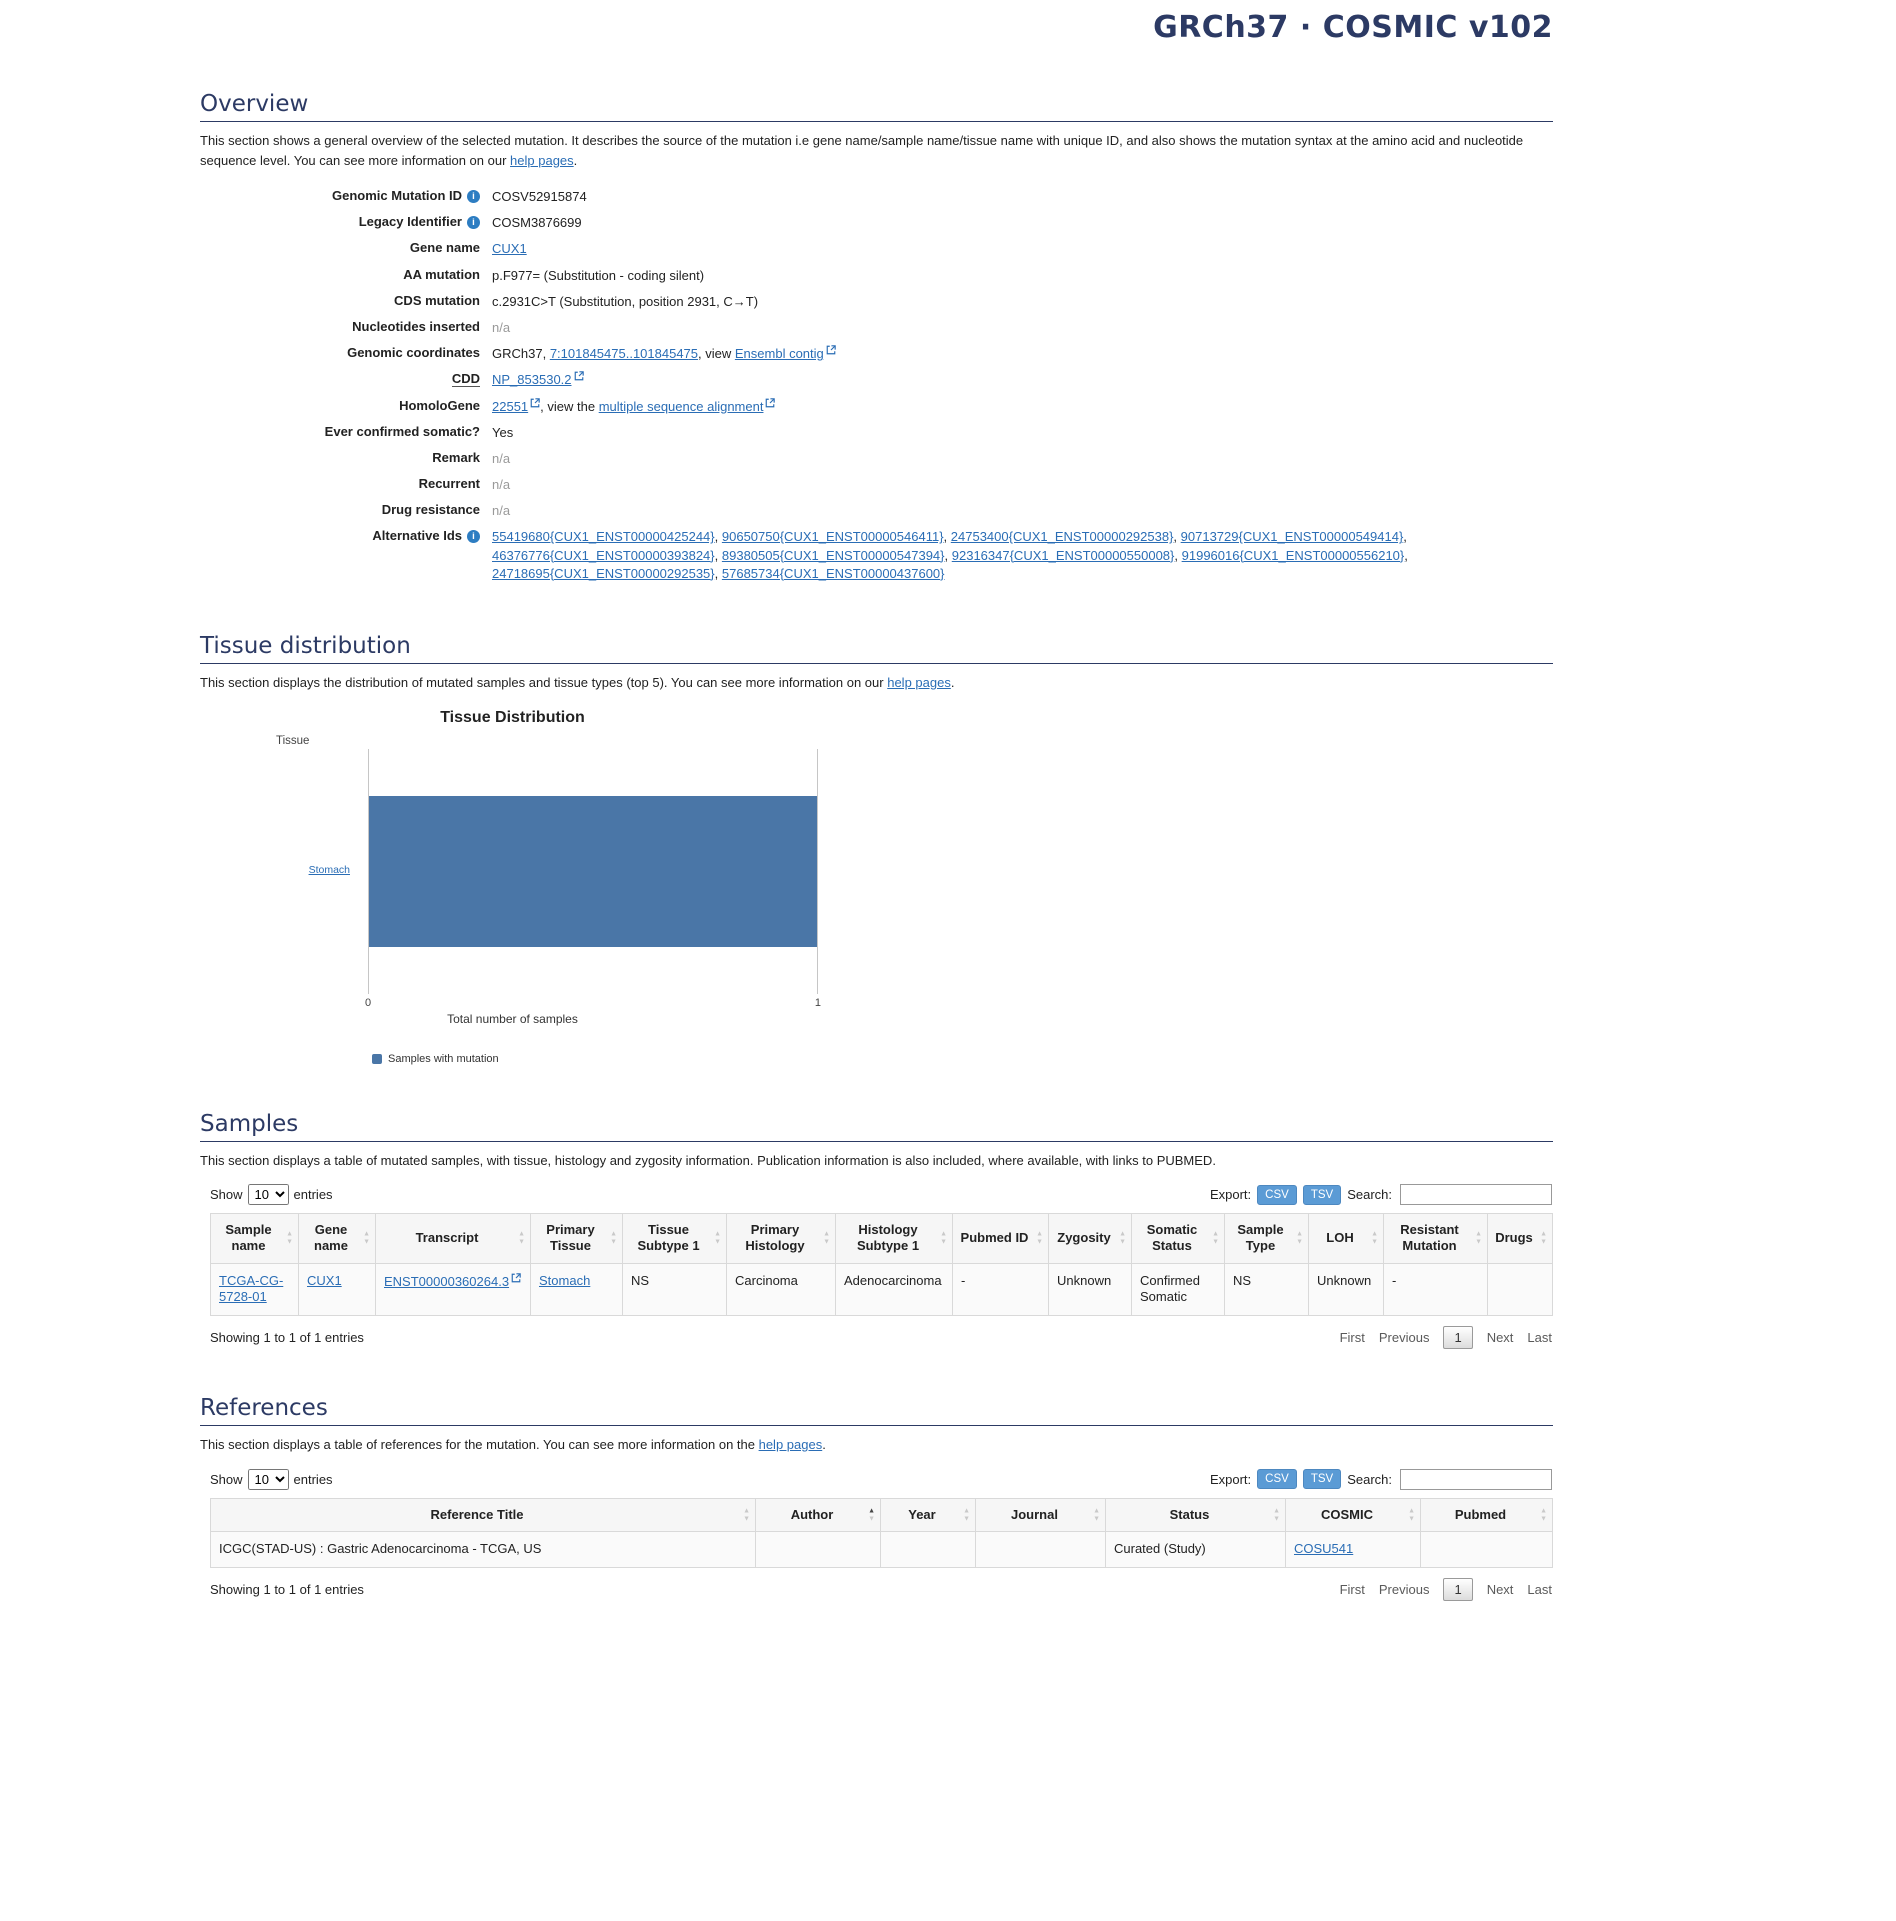 This screenshot has width=1896, height=1921. I want to click on column-header: Resistant Mutation ▲ ▼, so click(1435, 1238).